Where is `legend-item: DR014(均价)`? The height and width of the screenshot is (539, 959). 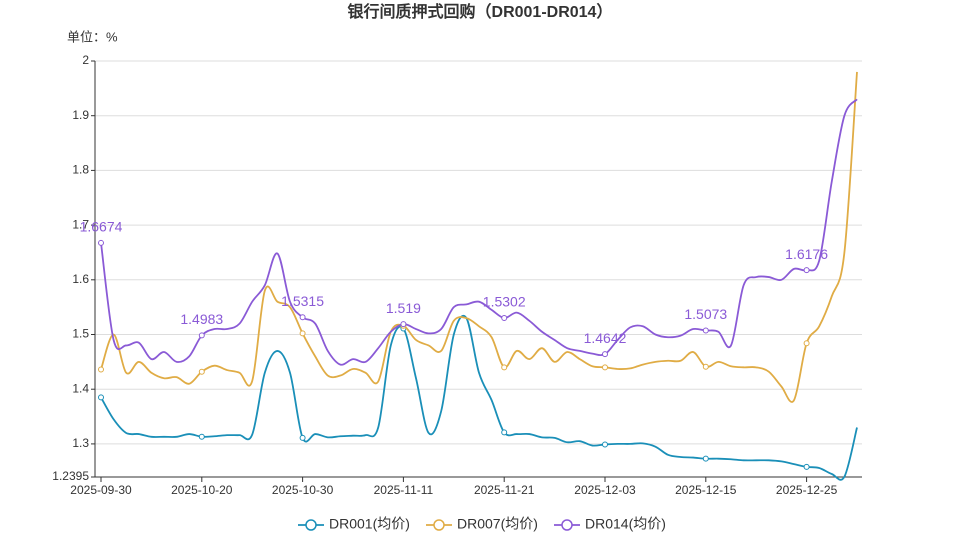
legend-item: DR014(均价) is located at coordinates (610, 524).